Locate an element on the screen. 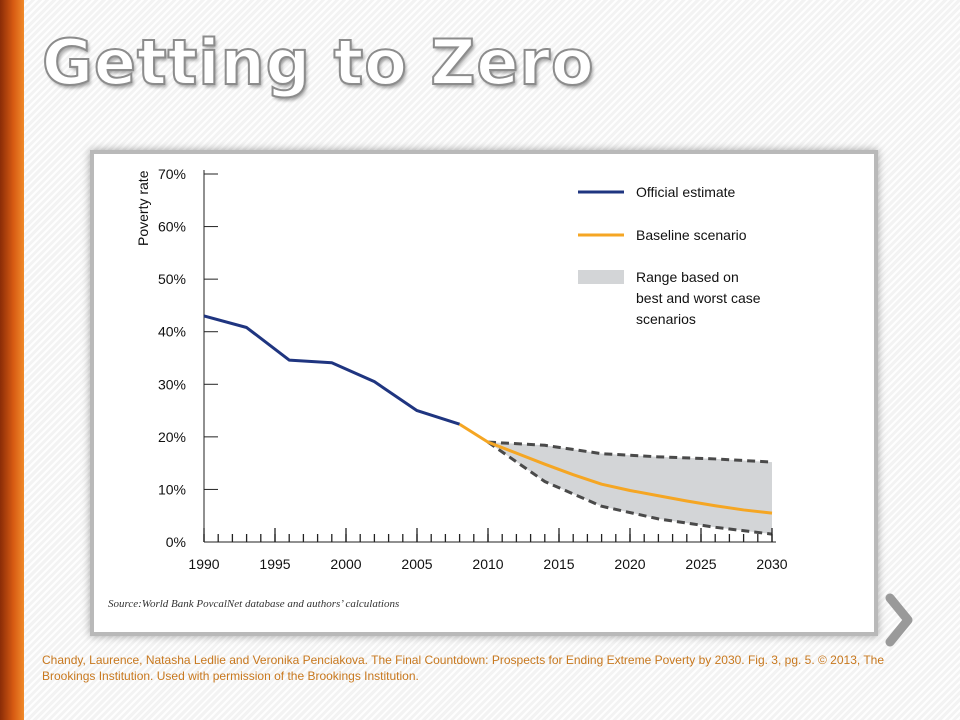  series-line-baseline-scenario is located at coordinates (615, 468).